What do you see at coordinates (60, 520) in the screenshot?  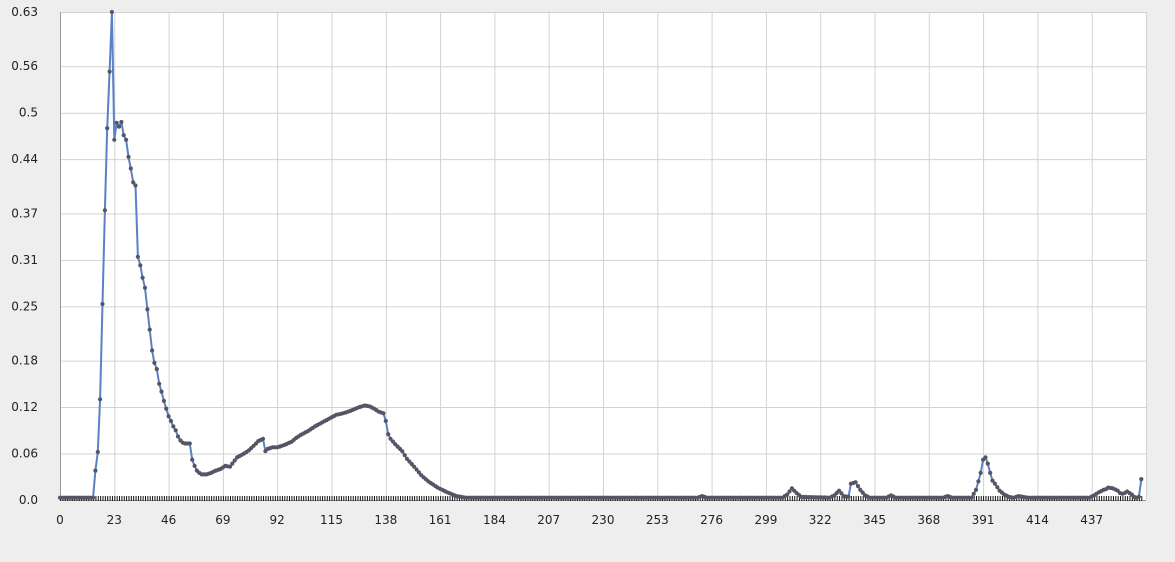 I see `x-tick-label: 0` at bounding box center [60, 520].